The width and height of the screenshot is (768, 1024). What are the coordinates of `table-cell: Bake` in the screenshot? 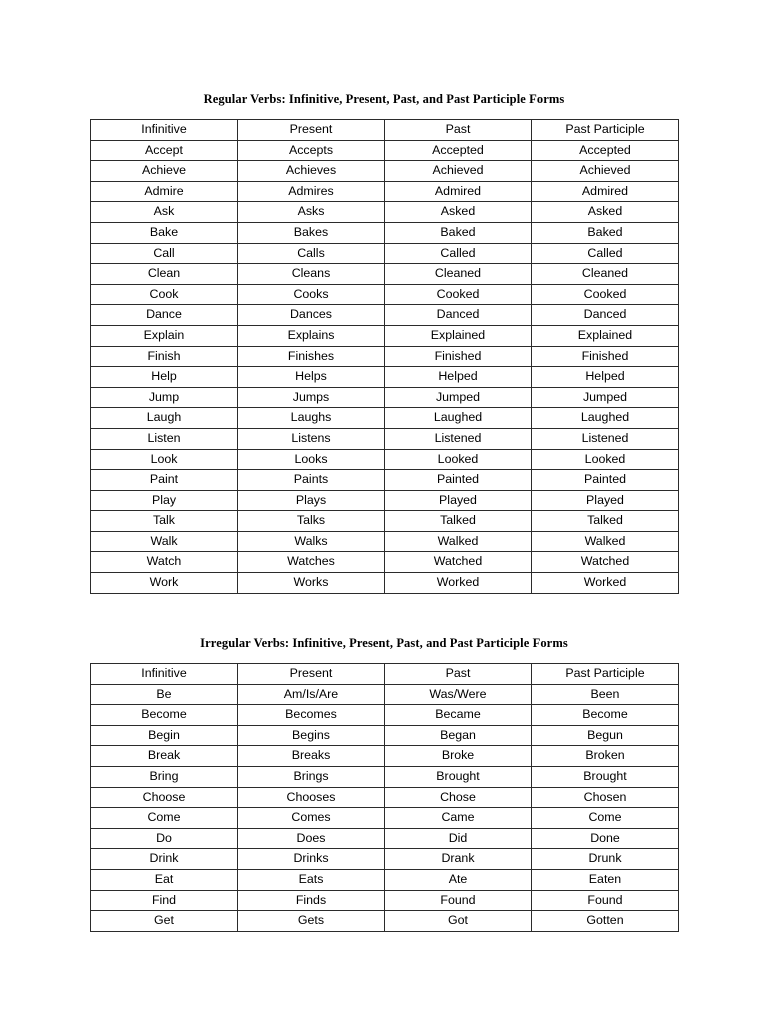 It's located at (164, 232).